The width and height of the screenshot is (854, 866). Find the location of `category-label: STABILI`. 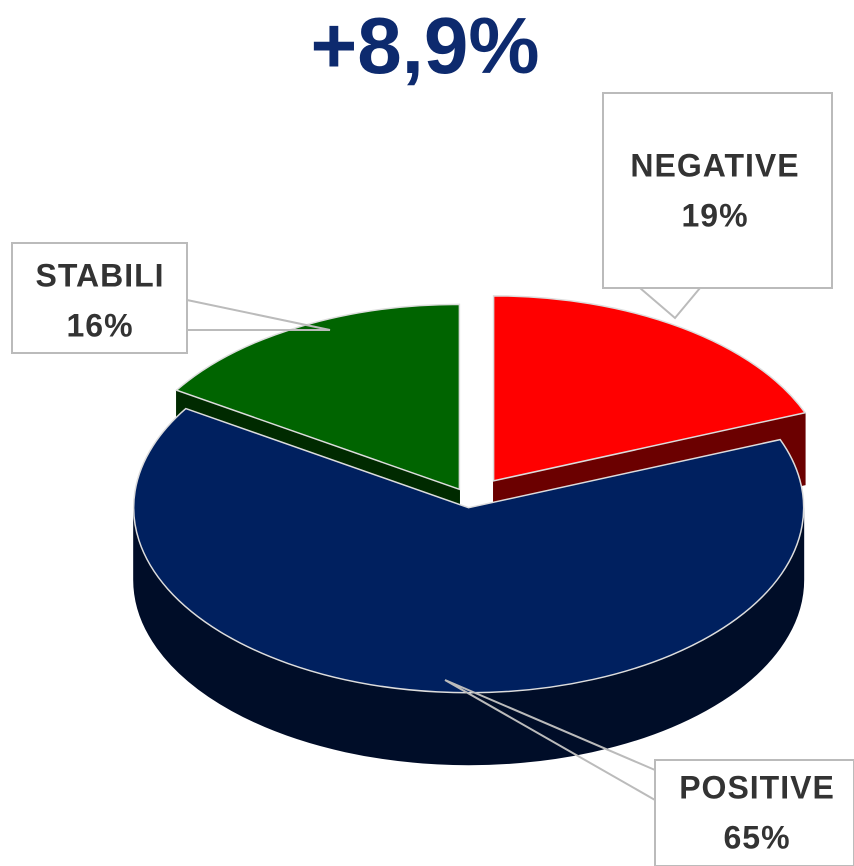

category-label: STABILI is located at coordinates (99, 275).